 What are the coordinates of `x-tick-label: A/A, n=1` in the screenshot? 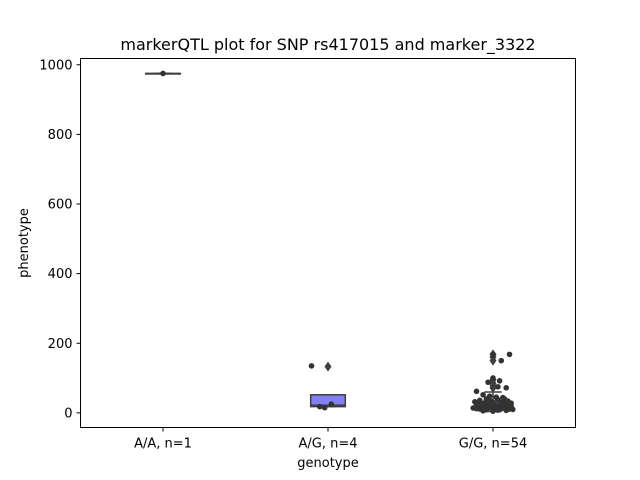 It's located at (163, 444).